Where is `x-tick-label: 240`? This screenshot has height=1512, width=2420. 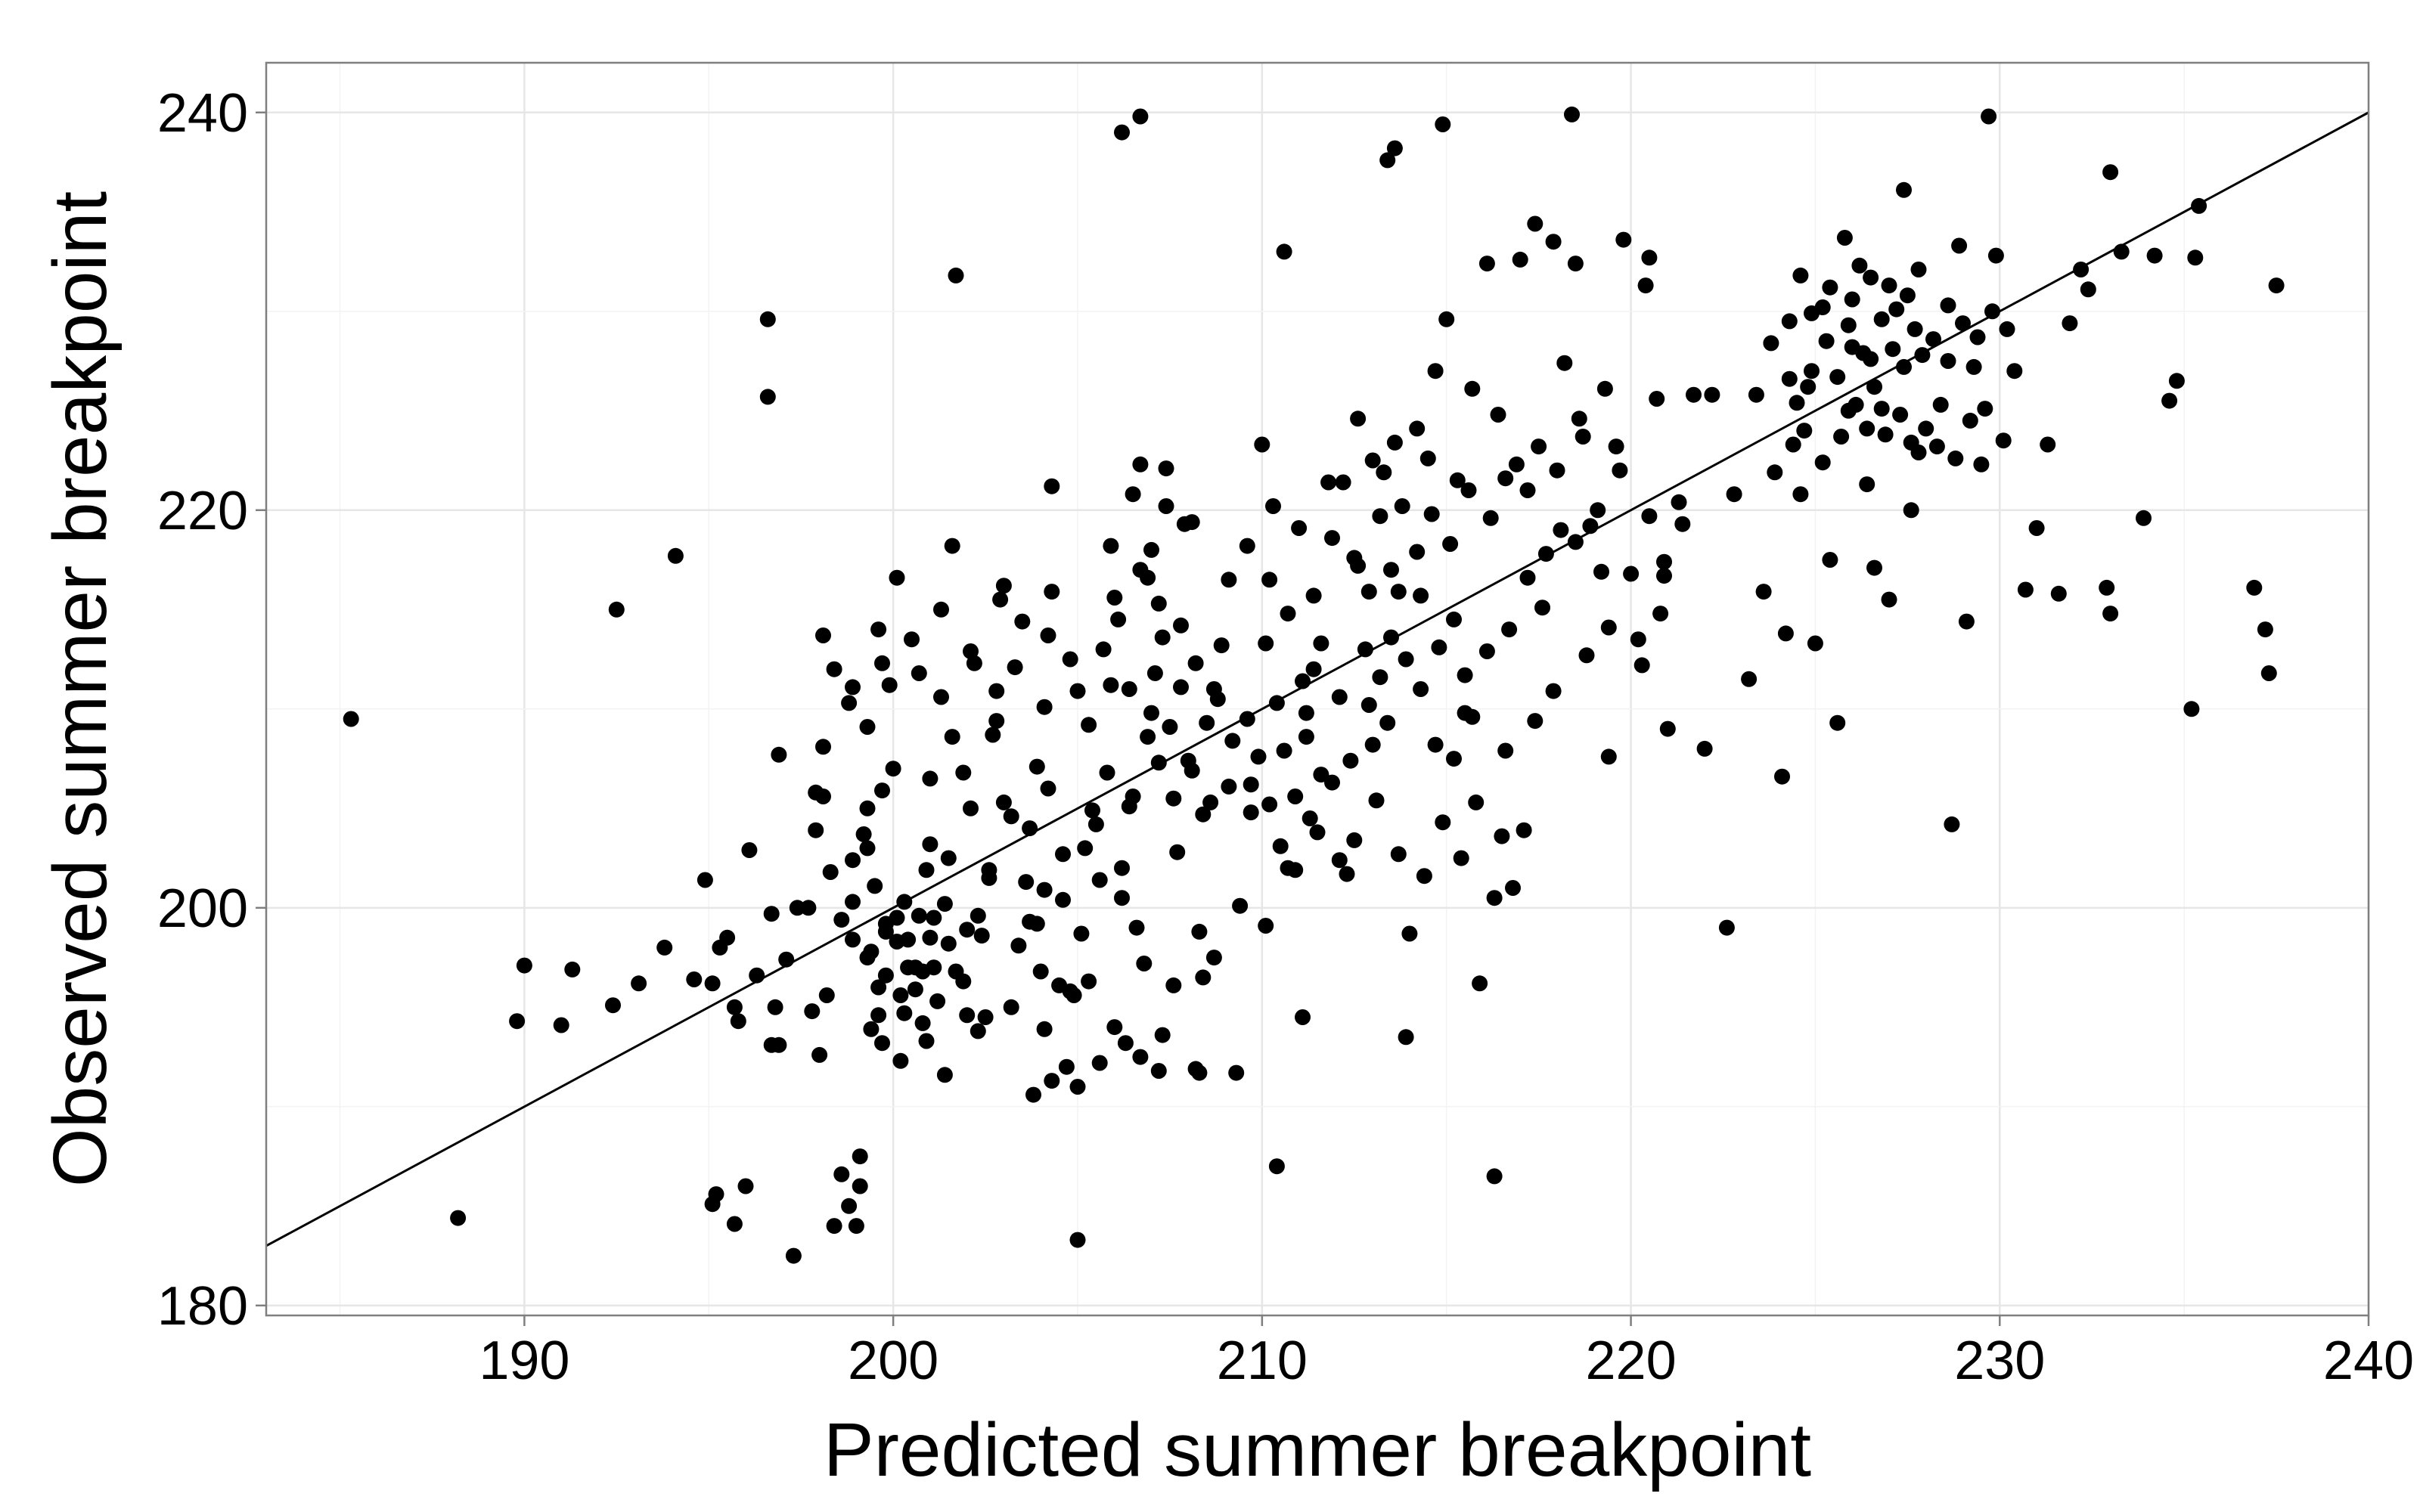 x-tick-label: 240 is located at coordinates (2368, 1361).